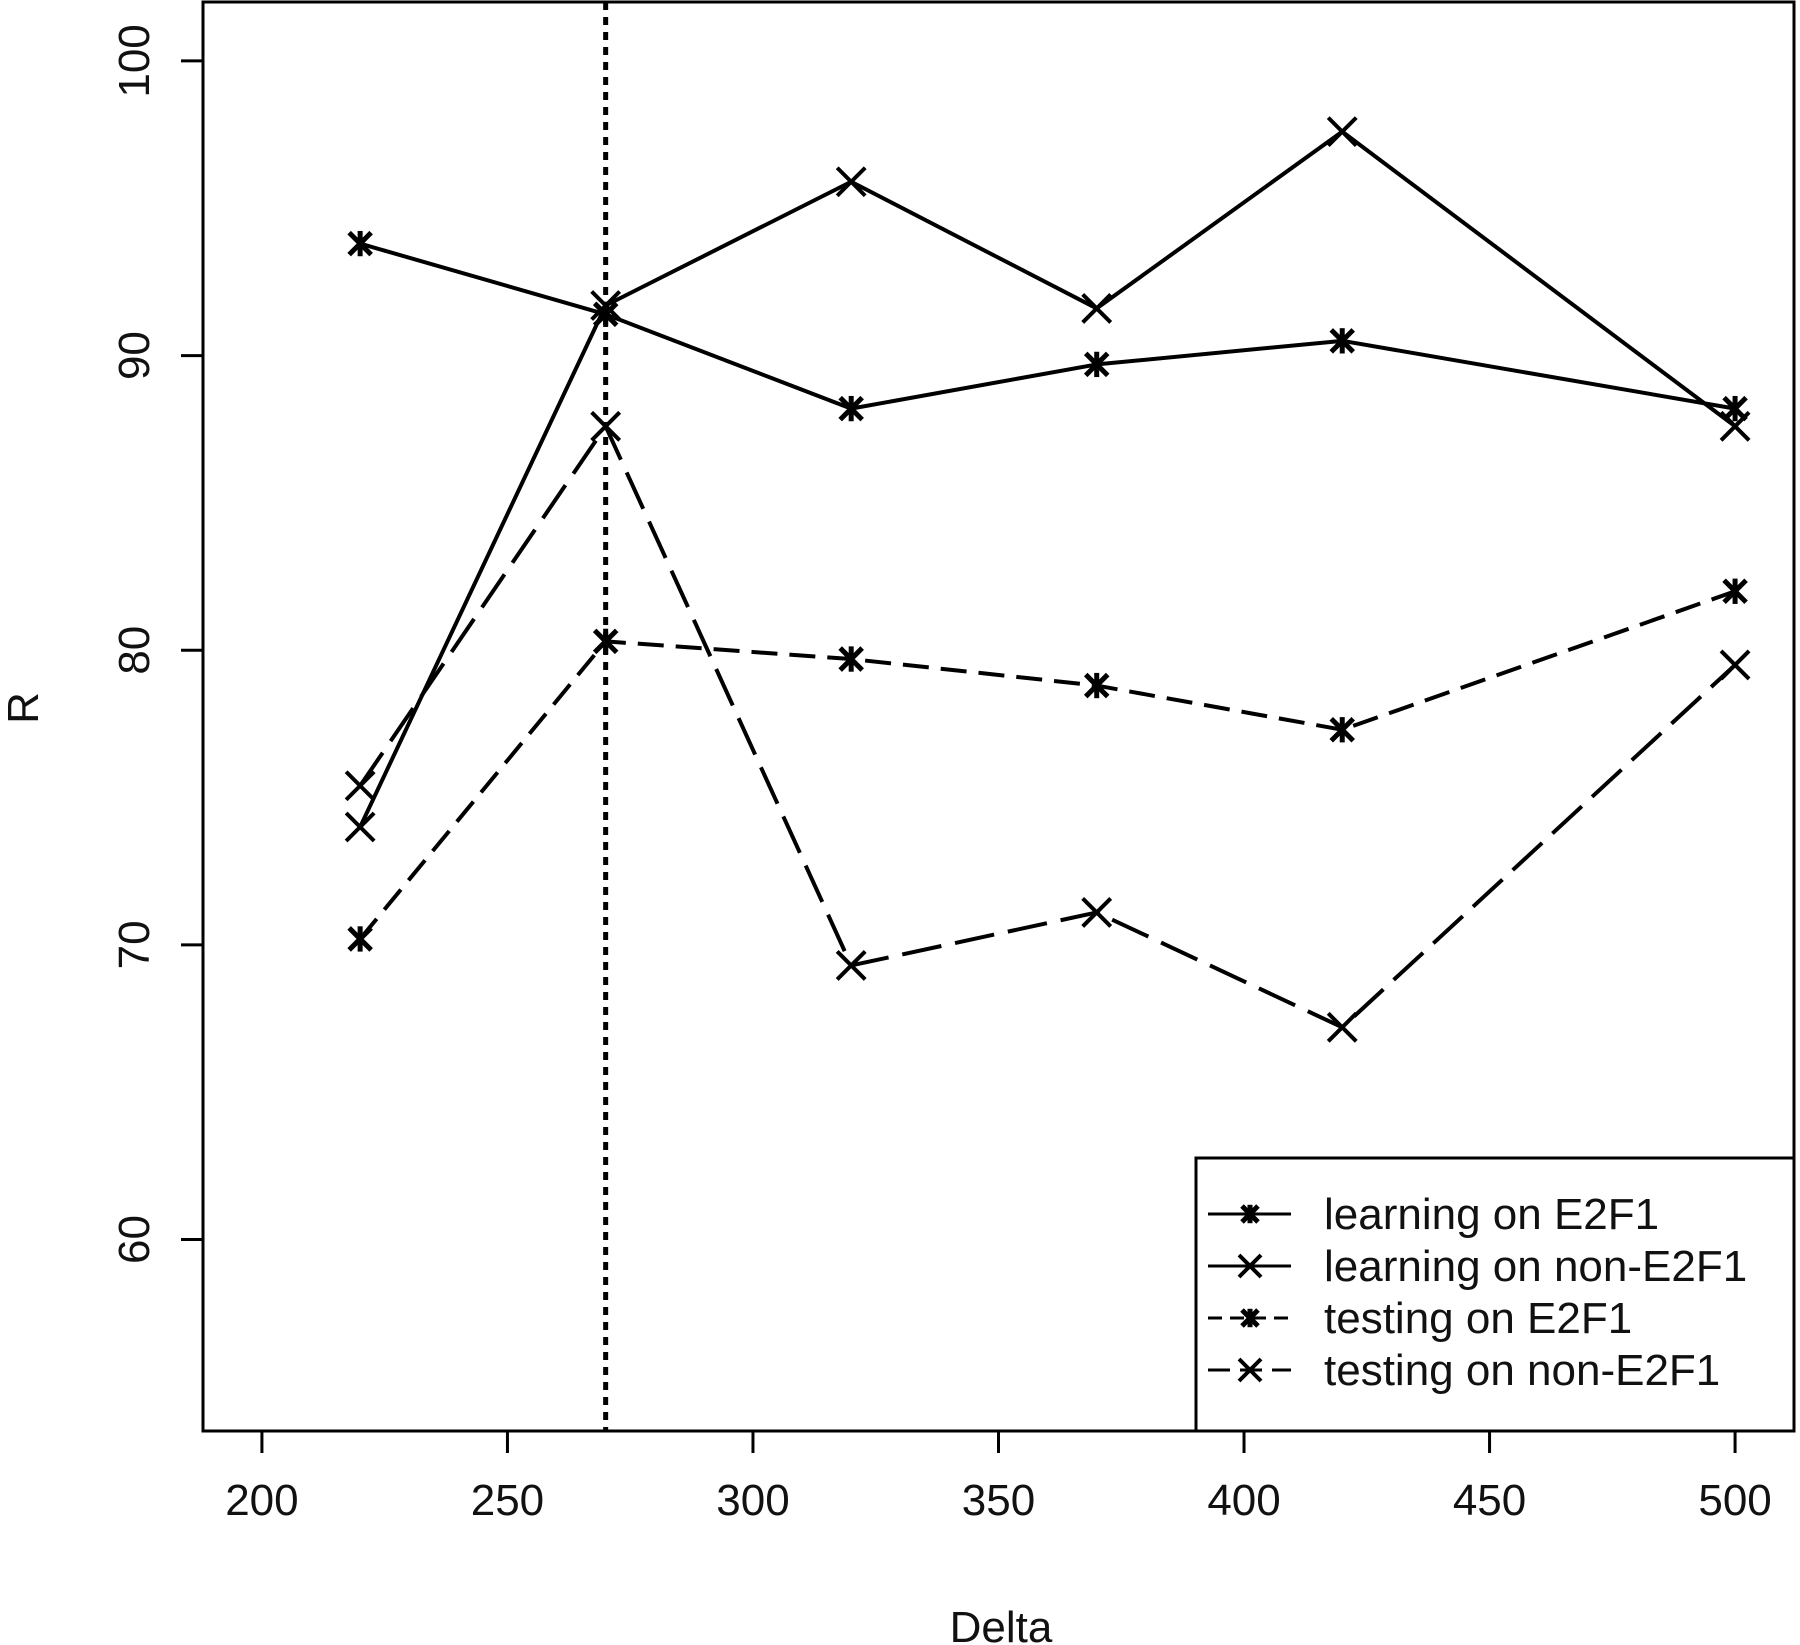 The width and height of the screenshot is (1800, 1645). What do you see at coordinates (1478, 1318) in the screenshot?
I see `legend-label-3: testing on E2F1` at bounding box center [1478, 1318].